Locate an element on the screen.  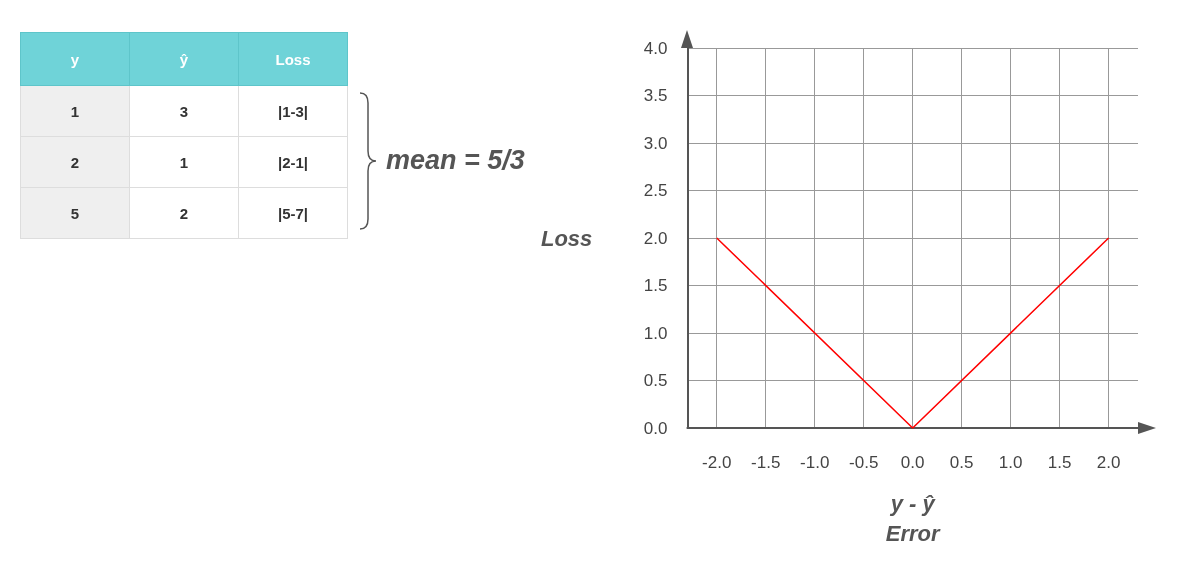
y-tick-label: 4.0 is located at coordinates (655, 48).